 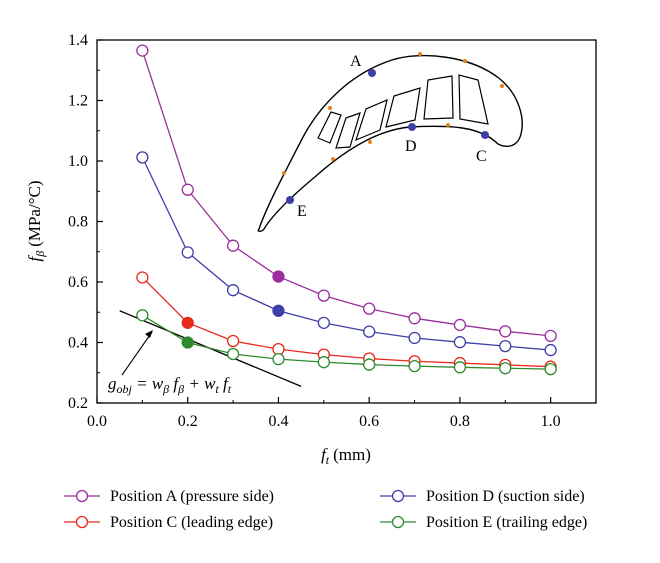 I want to click on x-label-sub: t, so click(x=328, y=460).